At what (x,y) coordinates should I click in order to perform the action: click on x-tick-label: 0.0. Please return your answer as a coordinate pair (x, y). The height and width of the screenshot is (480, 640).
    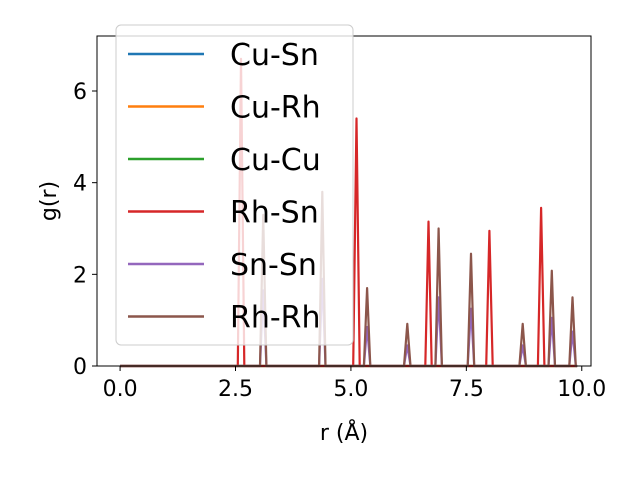
    Looking at the image, I should click on (120, 389).